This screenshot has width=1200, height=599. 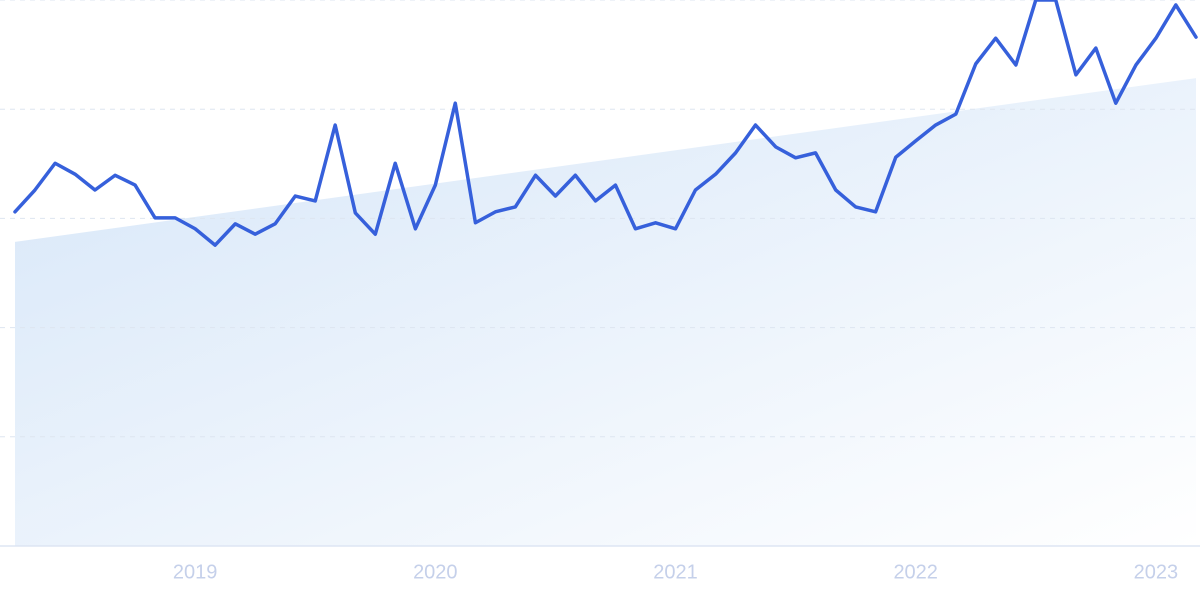 What do you see at coordinates (675, 572) in the screenshot?
I see `x-tick-label: 2021` at bounding box center [675, 572].